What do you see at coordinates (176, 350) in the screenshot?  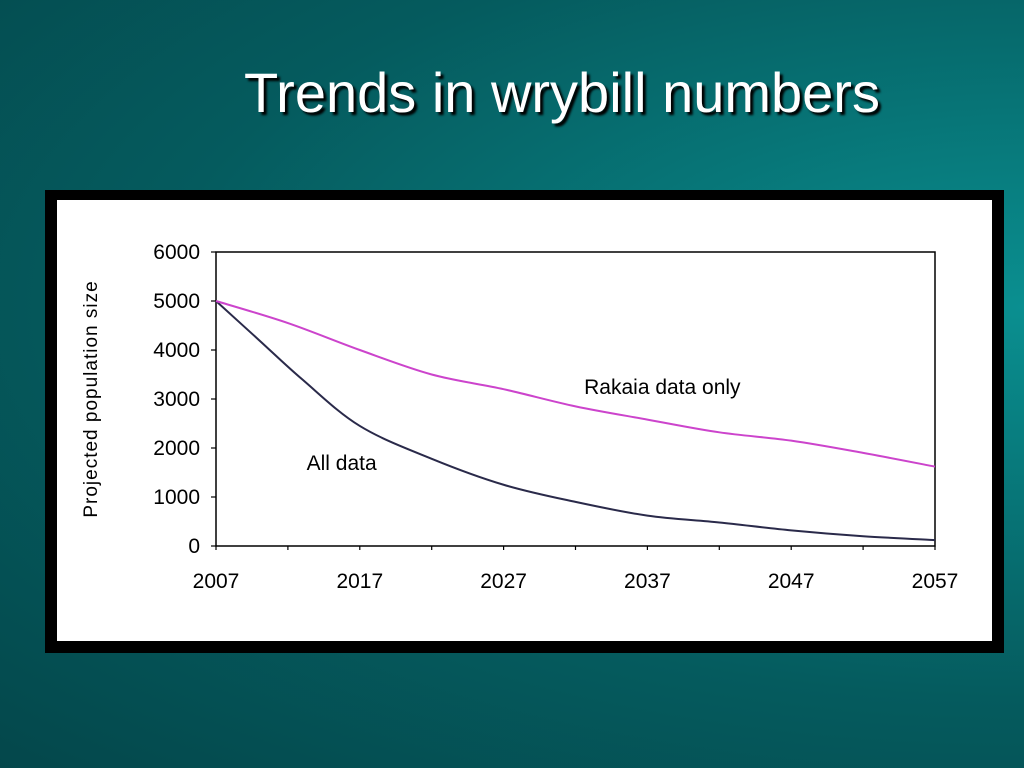 I see `y-tick-label: 4000` at bounding box center [176, 350].